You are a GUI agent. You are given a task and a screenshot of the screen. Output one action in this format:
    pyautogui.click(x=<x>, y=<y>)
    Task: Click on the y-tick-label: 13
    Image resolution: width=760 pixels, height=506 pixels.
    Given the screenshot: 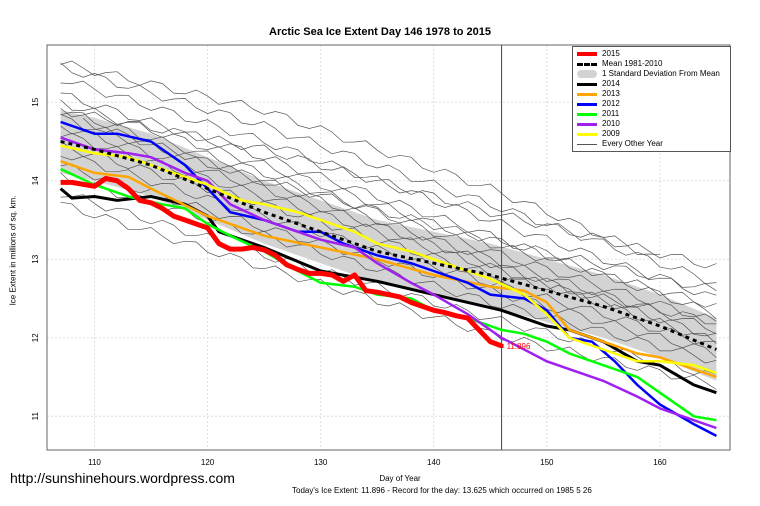 What is the action you would take?
    pyautogui.click(x=35, y=258)
    